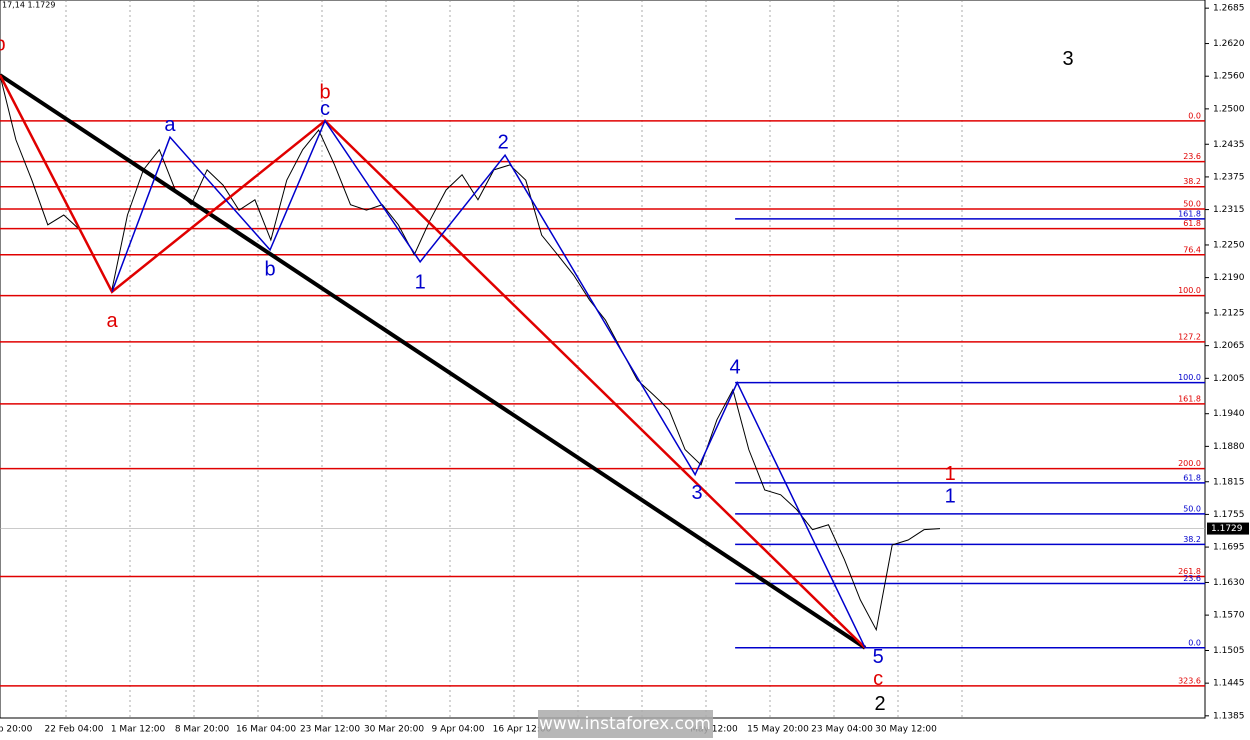  I want to click on fib-label: 127.2, so click(1189, 336).